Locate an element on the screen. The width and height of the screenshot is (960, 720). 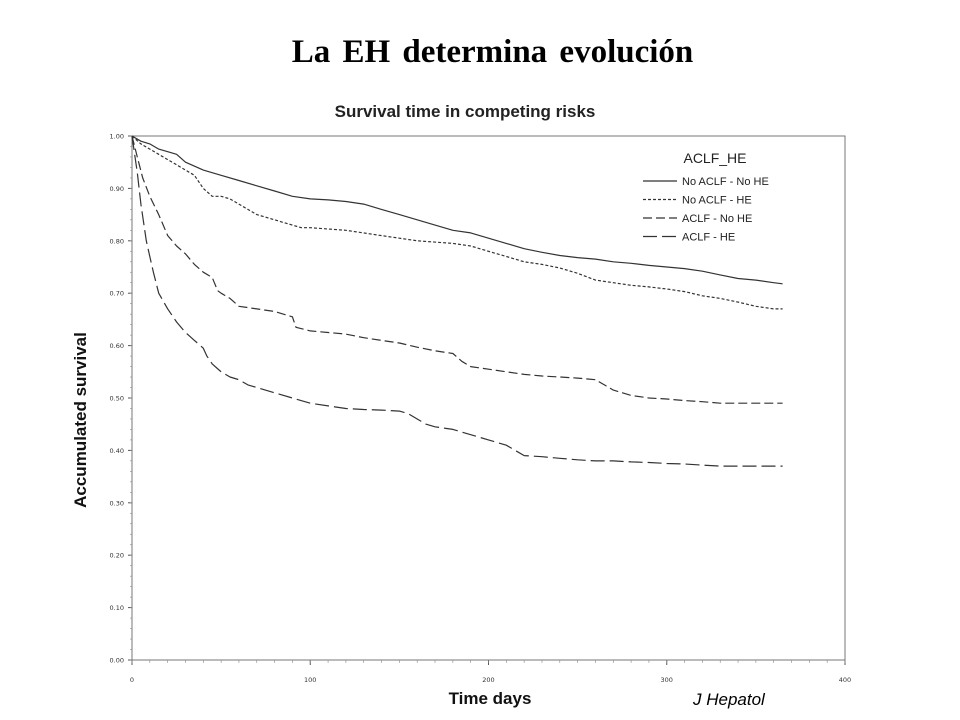
slide-title: La EH determina evolución is located at coordinates (492, 52).